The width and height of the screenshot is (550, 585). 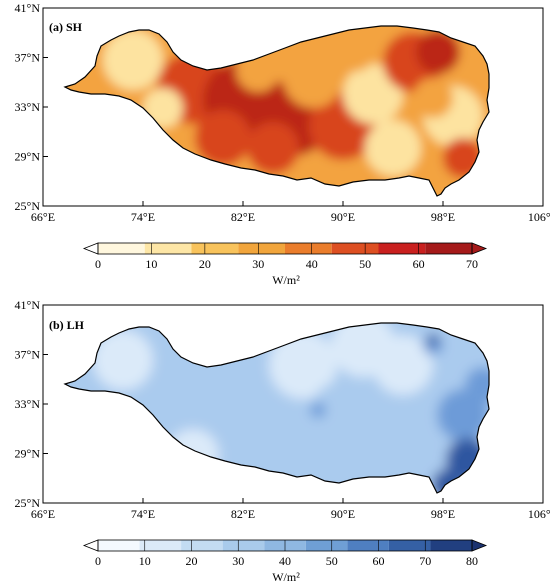 I want to click on colorbar: 0 10 20 30 40 50 60 70, so click(x=285, y=256).